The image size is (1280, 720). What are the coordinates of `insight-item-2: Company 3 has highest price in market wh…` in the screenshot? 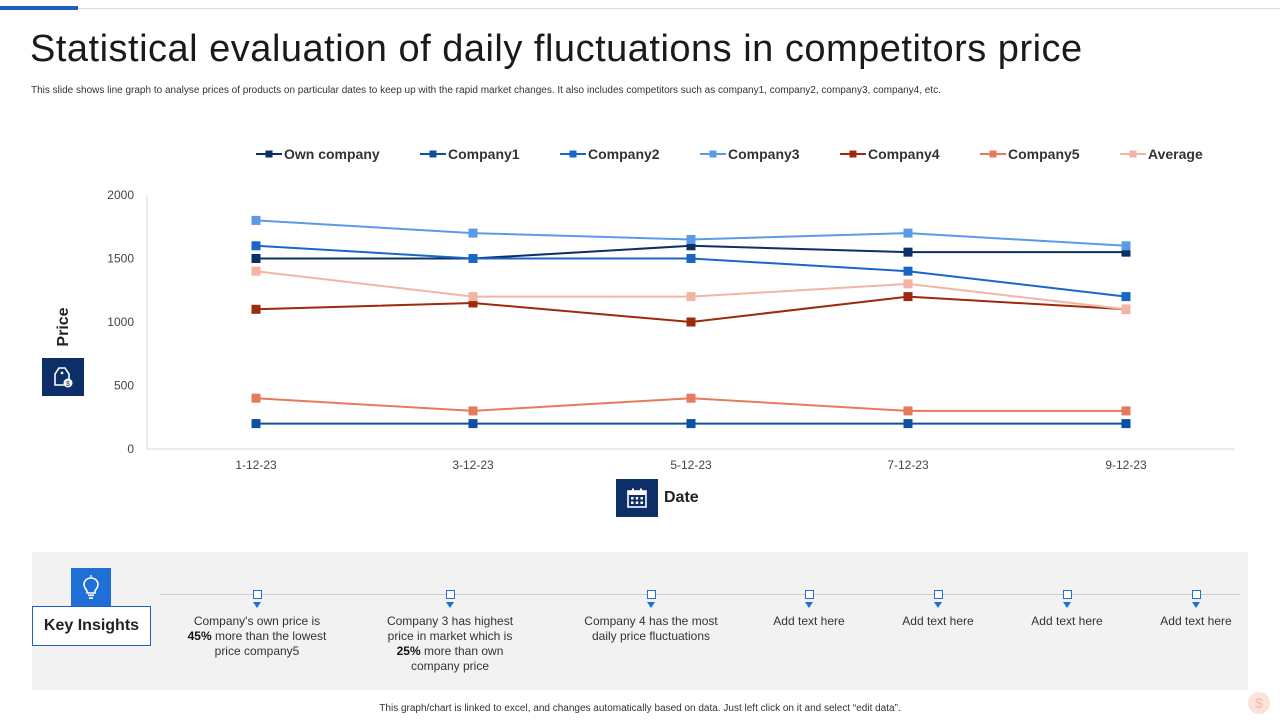 It's located at (450, 632).